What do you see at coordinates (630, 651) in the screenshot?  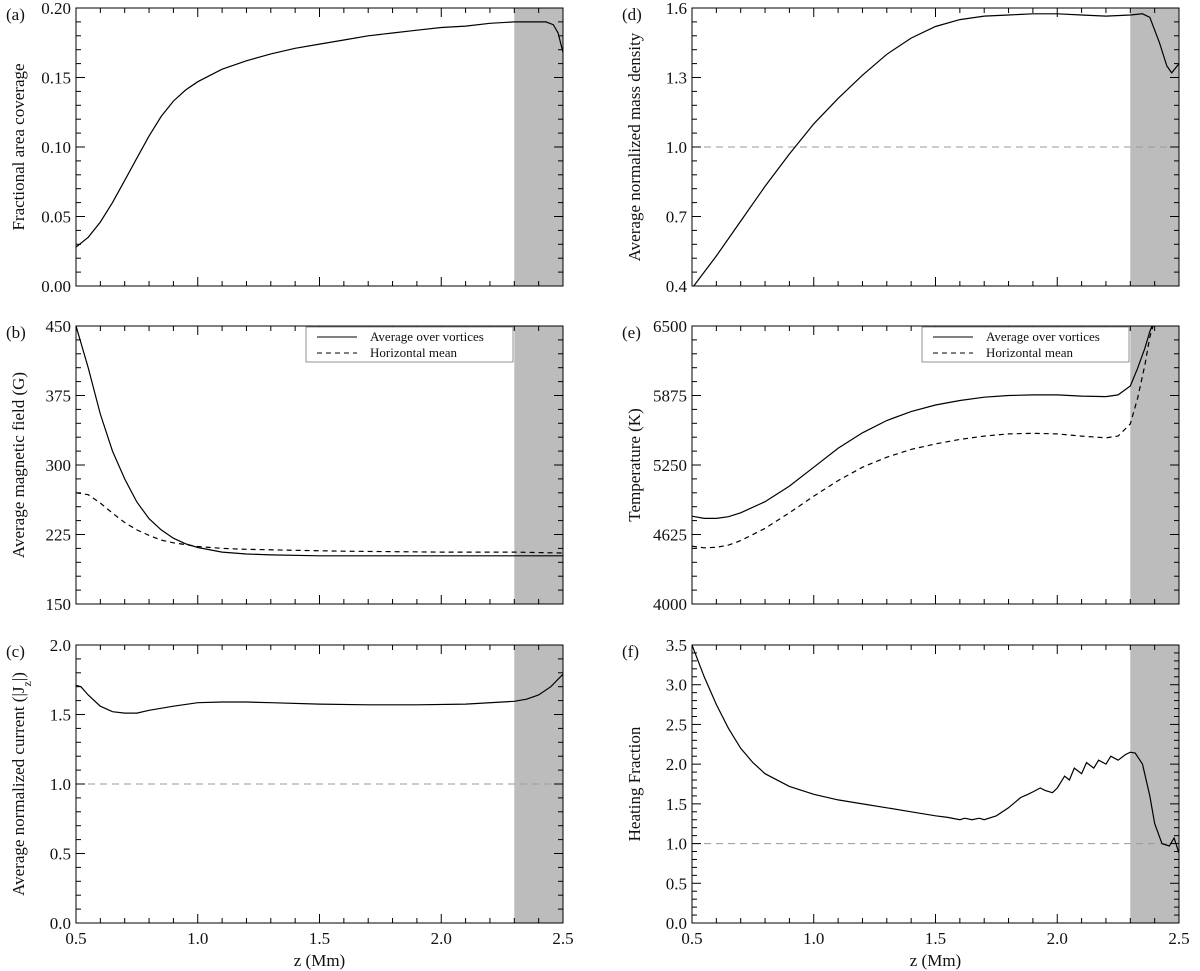 I see `panel-label: (f)` at bounding box center [630, 651].